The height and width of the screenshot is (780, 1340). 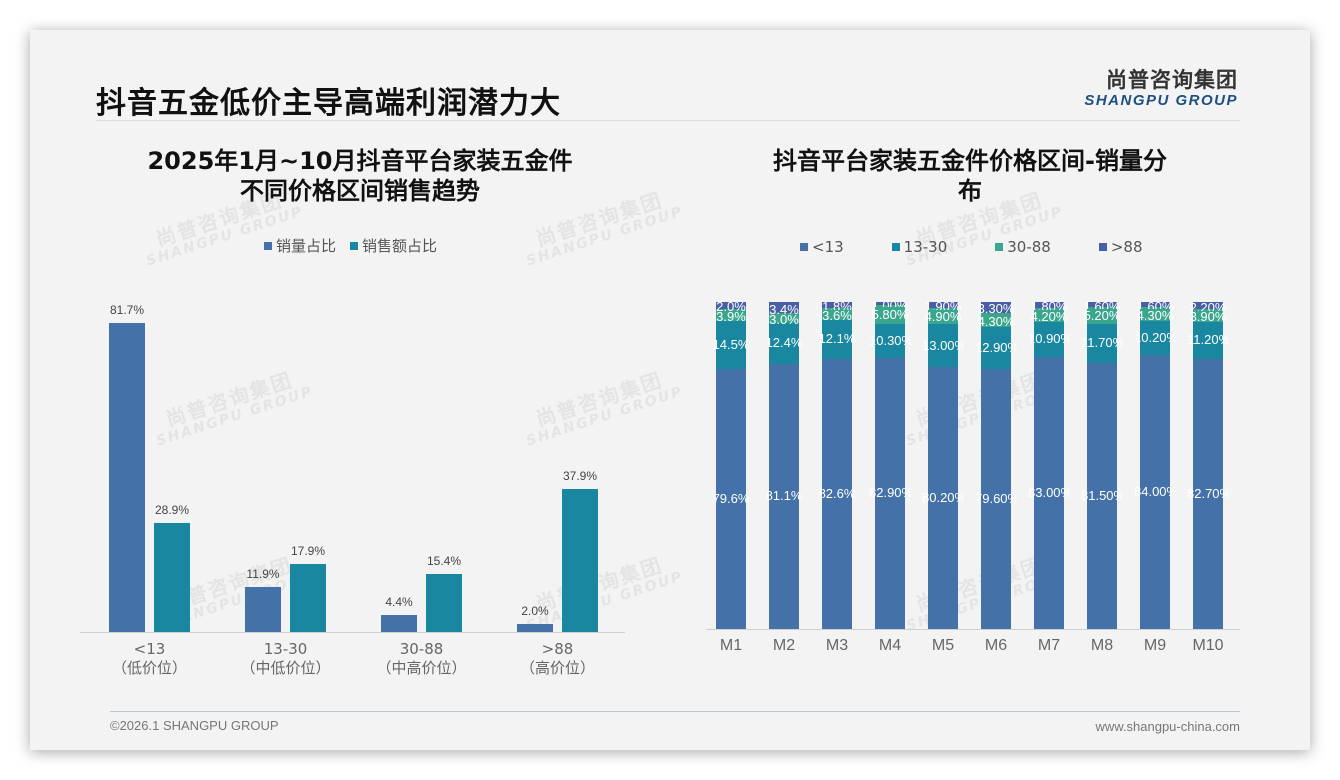 I want to click on legend-item-0: 销量占比, so click(x=300, y=245).